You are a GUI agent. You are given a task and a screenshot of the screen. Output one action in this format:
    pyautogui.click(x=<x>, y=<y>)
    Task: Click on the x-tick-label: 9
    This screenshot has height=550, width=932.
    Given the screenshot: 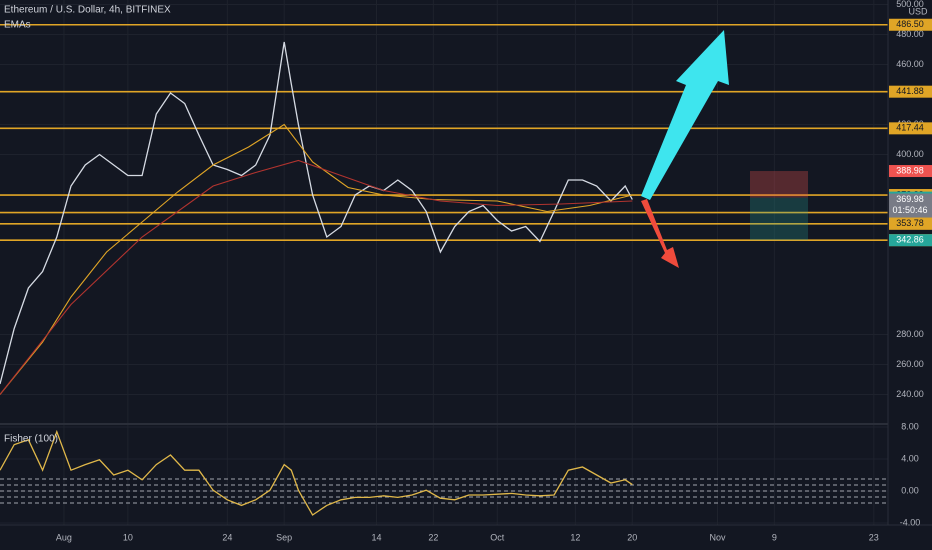 What is the action you would take?
    pyautogui.click(x=774, y=537)
    